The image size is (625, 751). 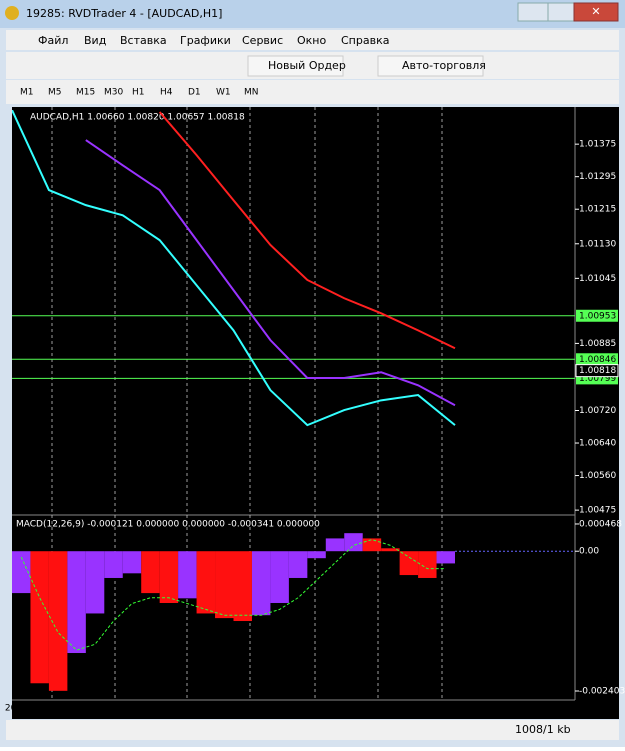 I want to click on x-tick-label: 20 Jun 2014, so click(x=32, y=709).